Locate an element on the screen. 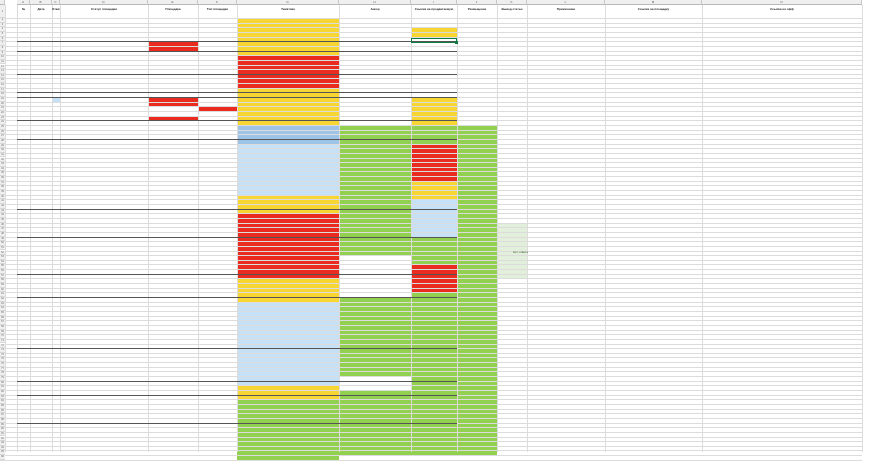 Image resolution: width=877 pixels, height=461 pixels. row-header: 34 is located at coordinates (2, 169).